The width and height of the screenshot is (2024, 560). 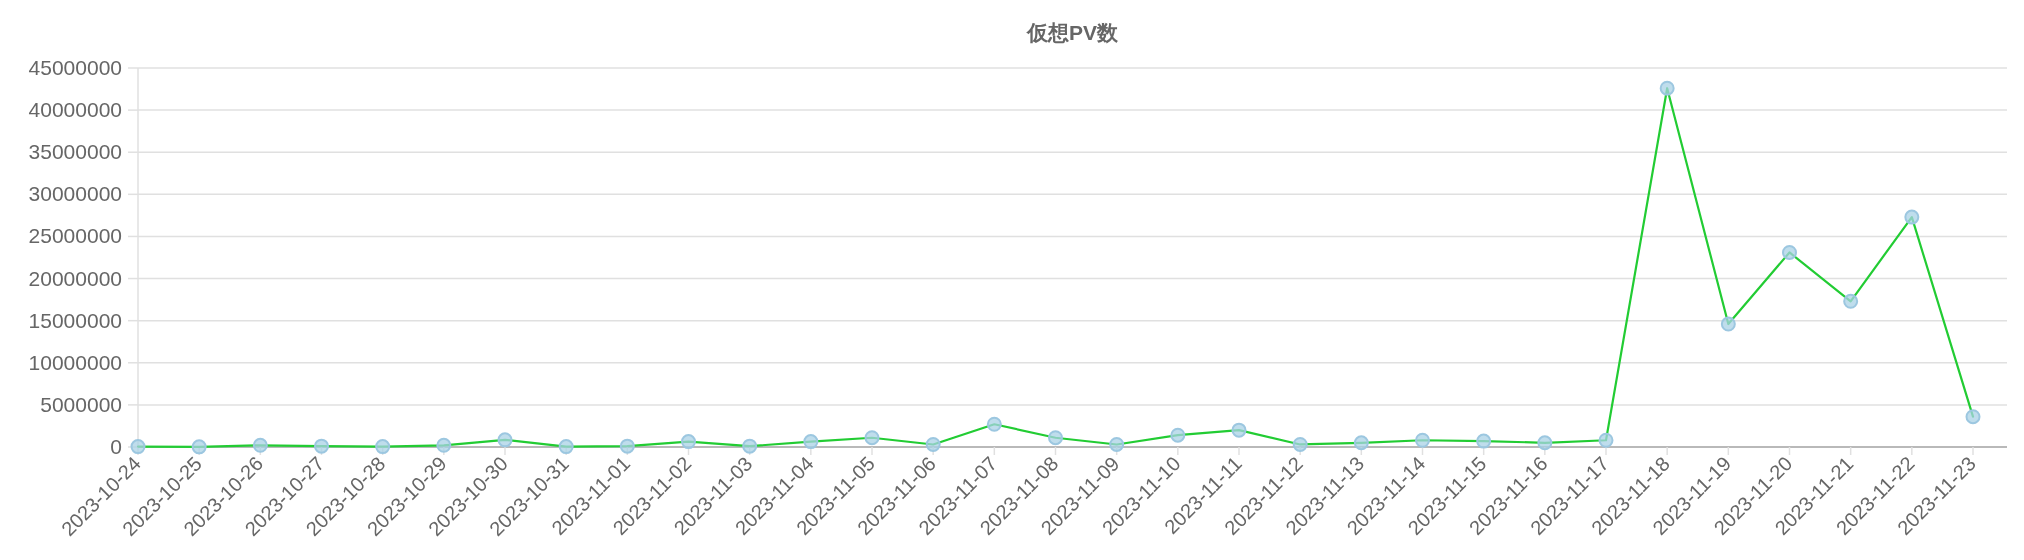 What do you see at coordinates (75, 110) in the screenshot?
I see `y-tick-label: 40000000` at bounding box center [75, 110].